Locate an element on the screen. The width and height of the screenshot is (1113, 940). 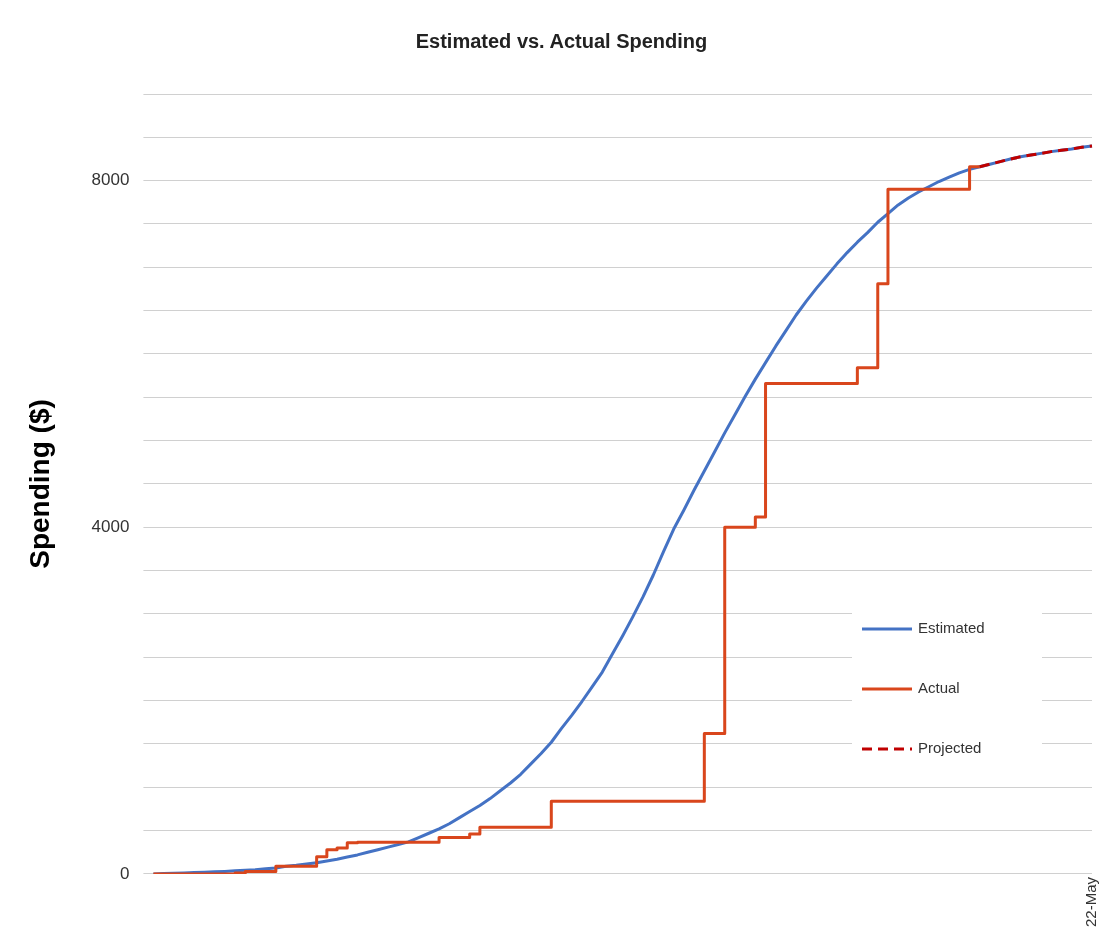
line-series is located at coordinates (1036, 156).